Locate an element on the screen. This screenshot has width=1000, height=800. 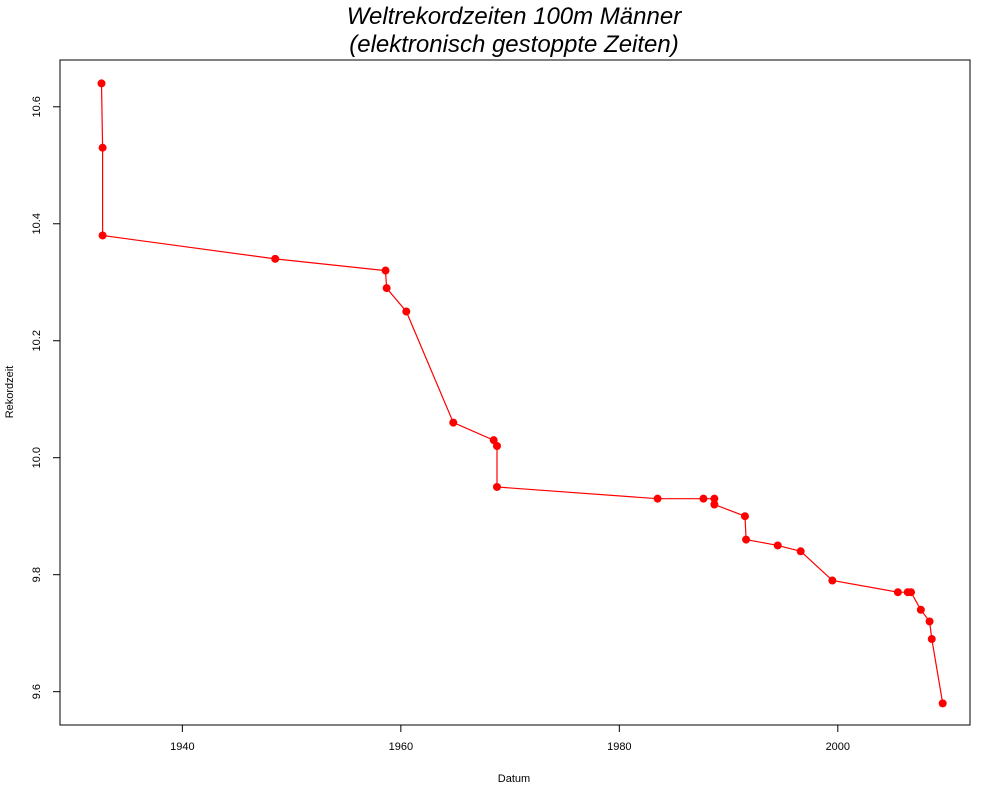
x-axis-label: Datum is located at coordinates (514, 779).